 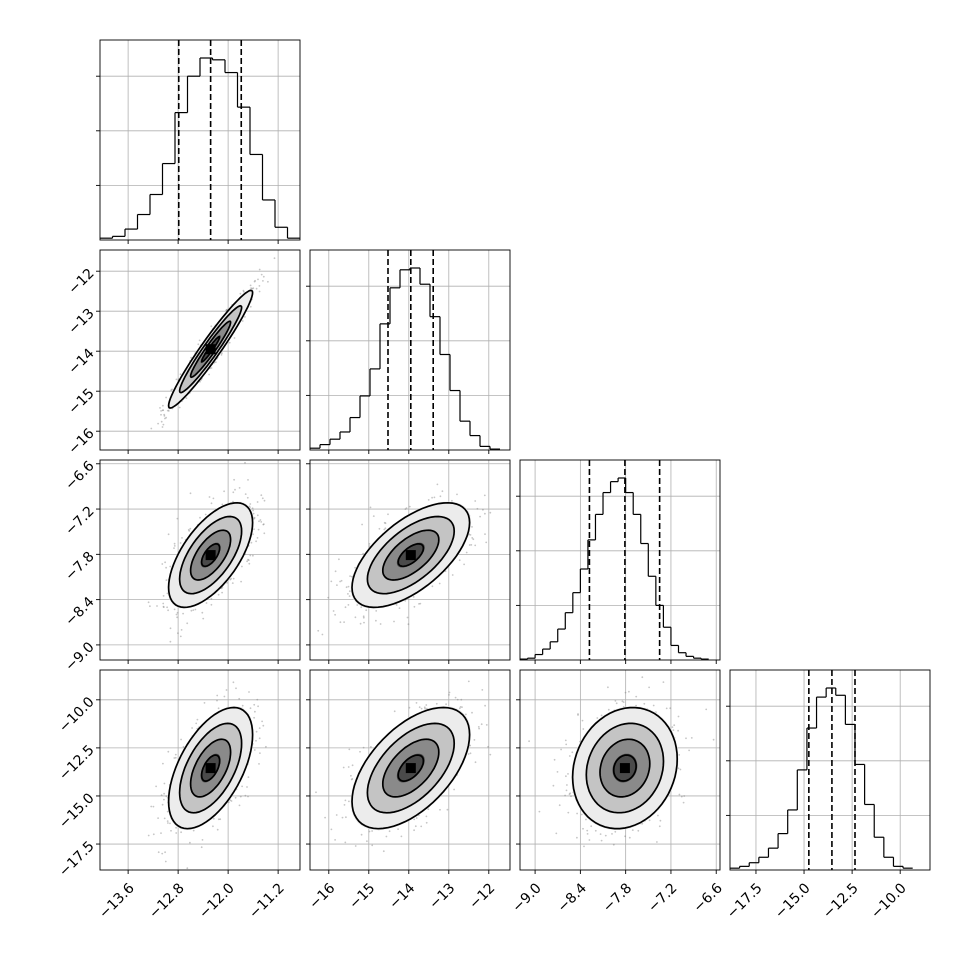 I want to click on x-tick-label: −13.6, so click(x=117, y=901).